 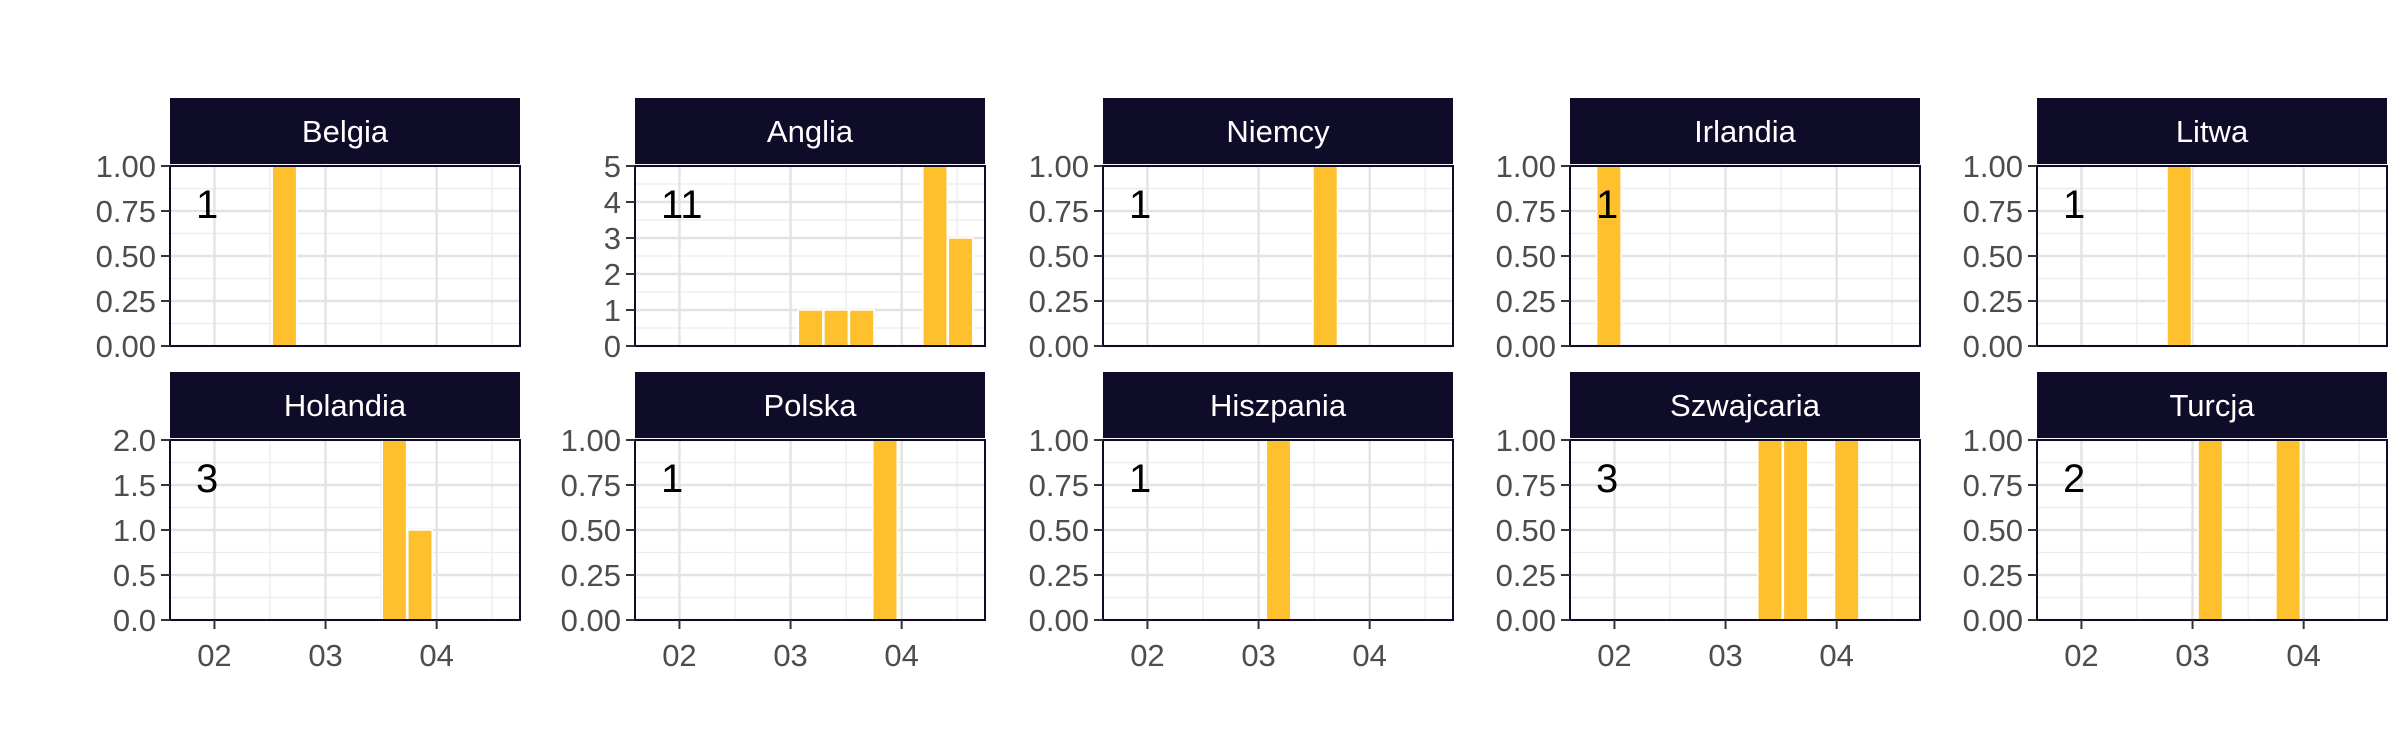 What do you see at coordinates (134, 575) in the screenshot?
I see `y-tick-label: 0.5` at bounding box center [134, 575].